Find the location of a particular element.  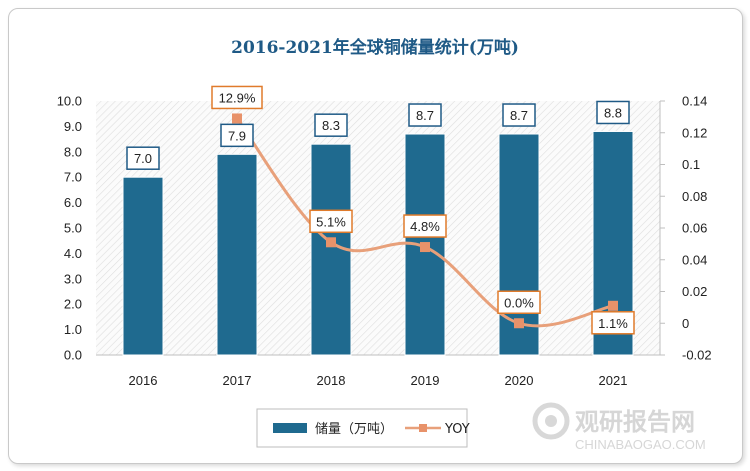

bar-data-label: 7.0 is located at coordinates (143, 158).